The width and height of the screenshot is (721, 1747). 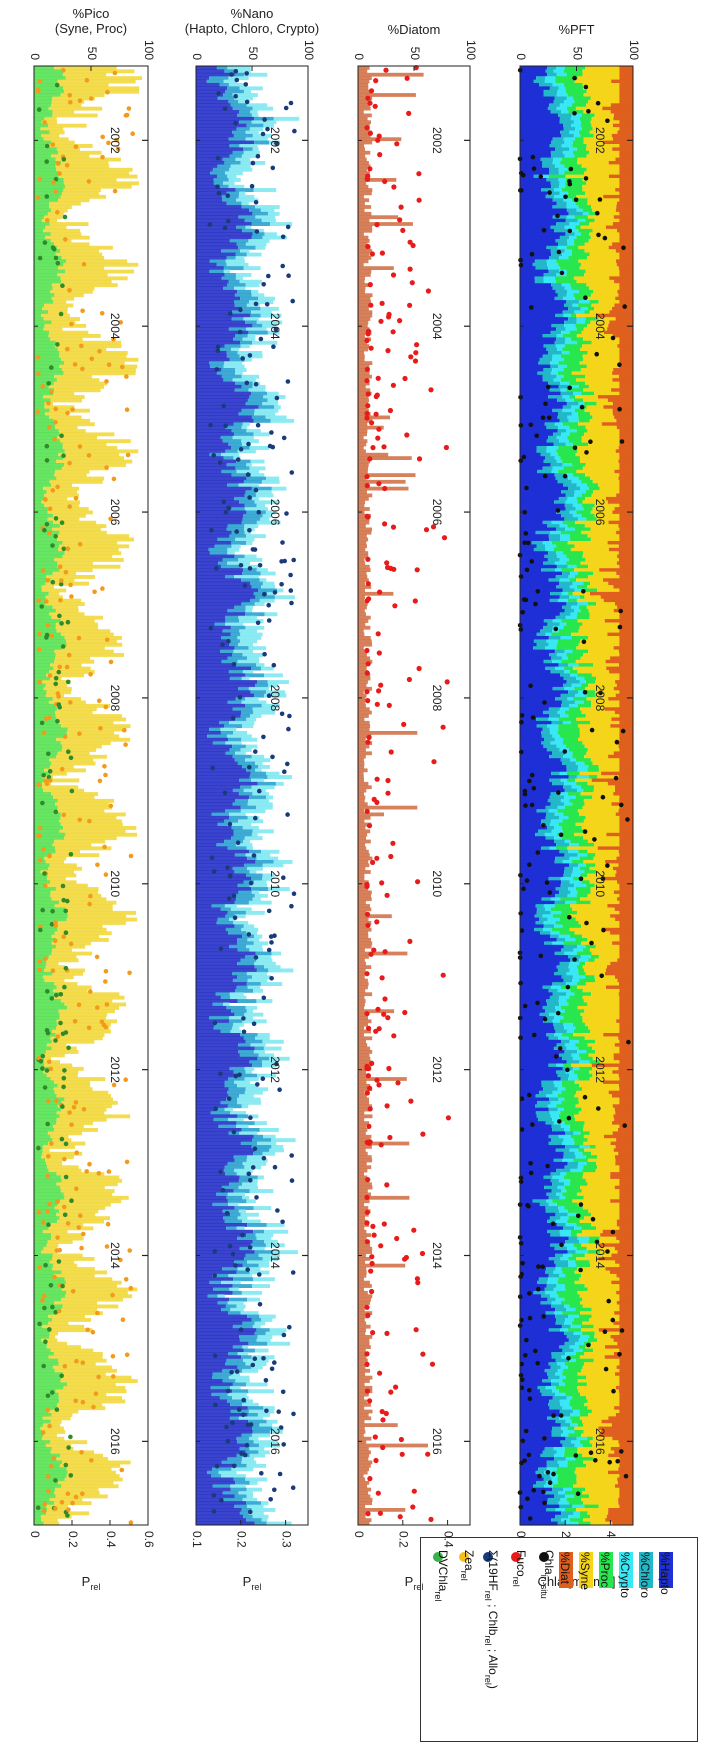 What do you see at coordinates (448, 1539) in the screenshot?
I see `value-tick-label: 0.4` at bounding box center [448, 1539].